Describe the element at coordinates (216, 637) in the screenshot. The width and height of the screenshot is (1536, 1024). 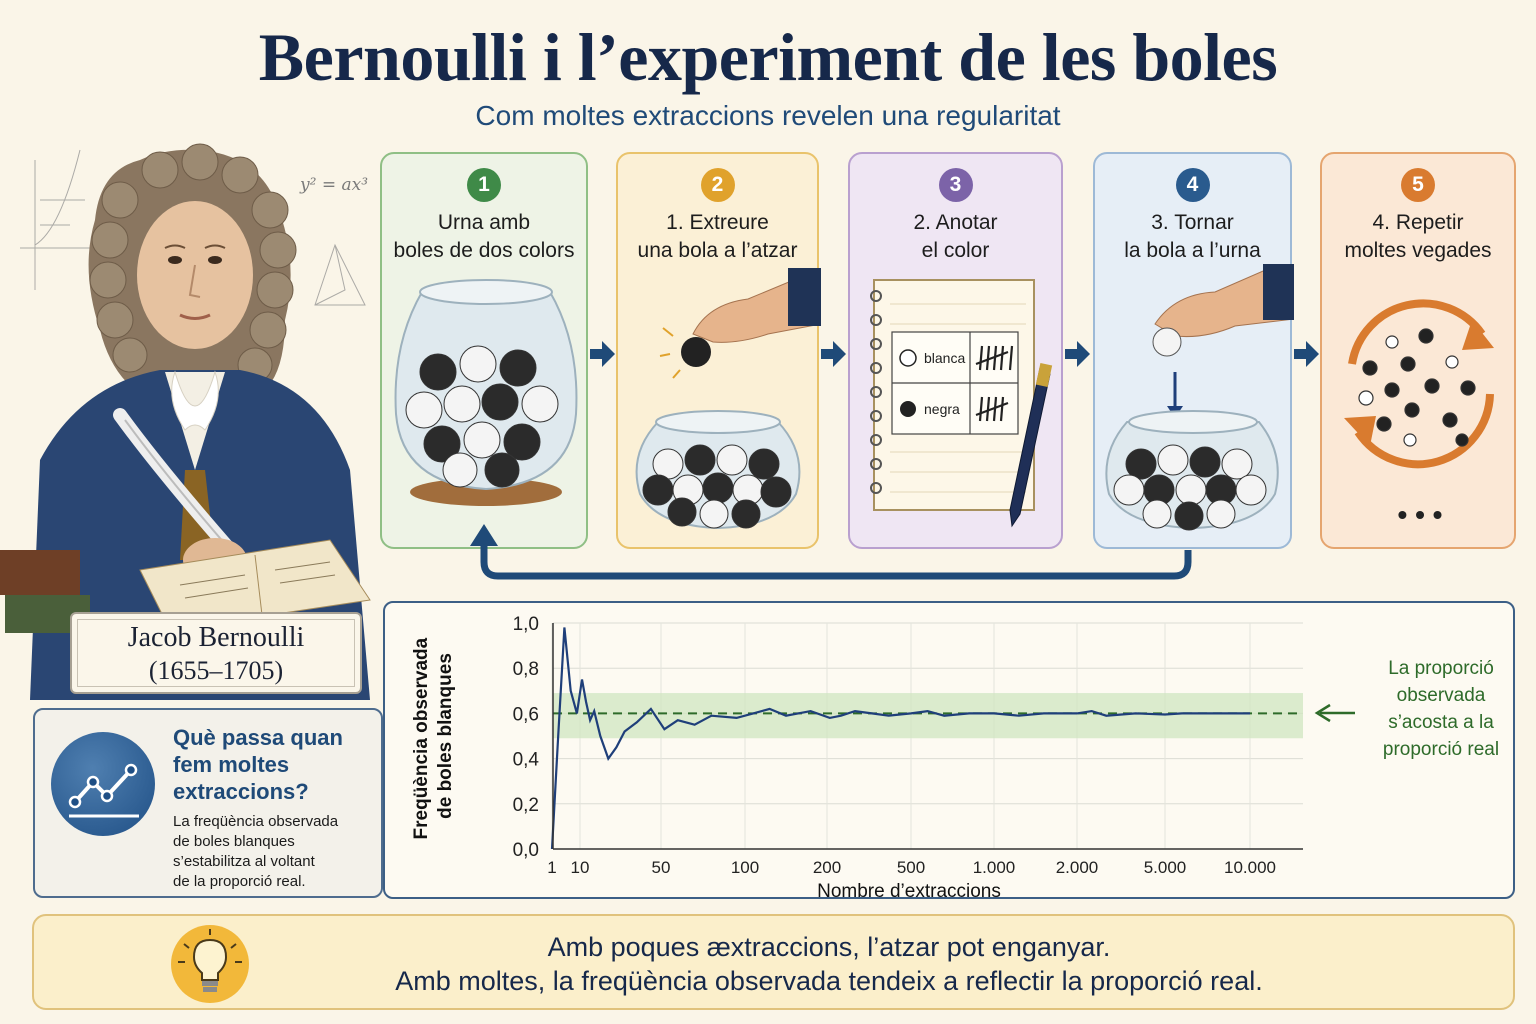
I see `bernoulli-name: Jacob Bernoulli` at that location.